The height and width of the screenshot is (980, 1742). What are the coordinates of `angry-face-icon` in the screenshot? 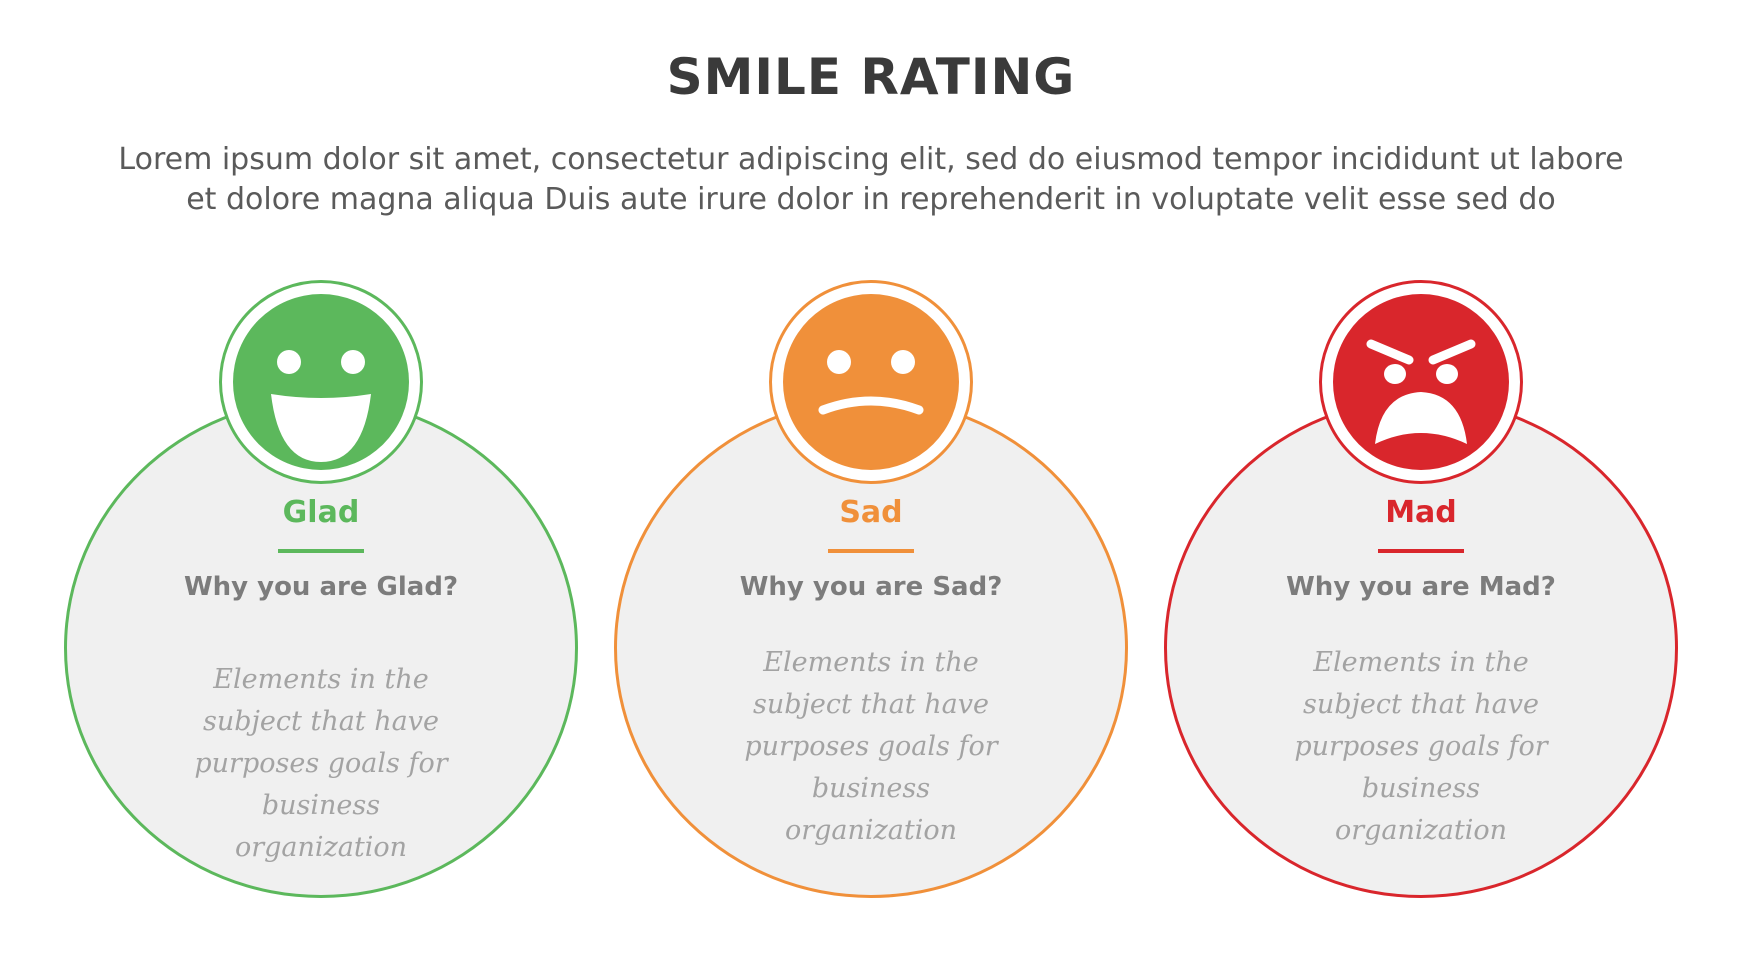 It's located at (1421, 382).